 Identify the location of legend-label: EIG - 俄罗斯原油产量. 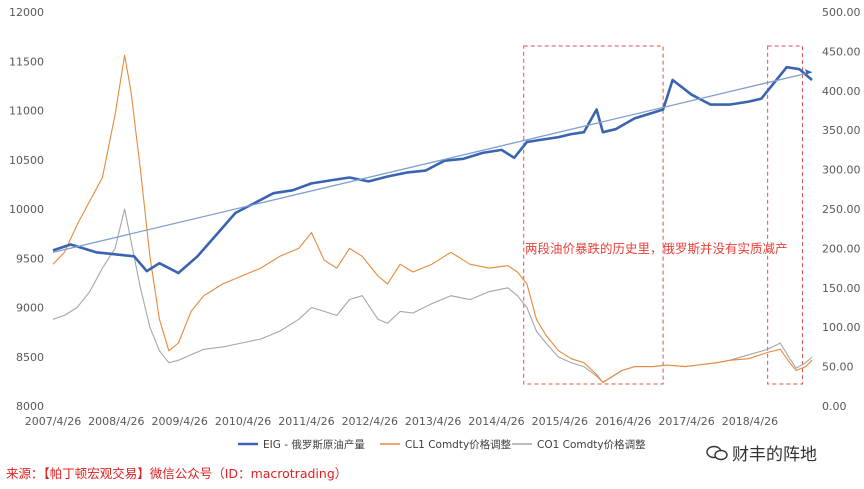
(314, 444).